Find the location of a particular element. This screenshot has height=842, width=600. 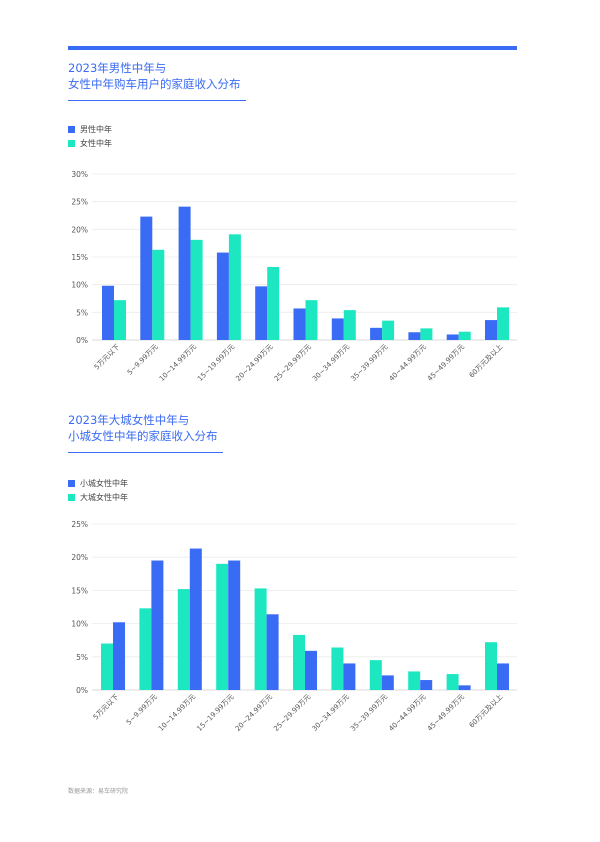

chart2-ytick-label: 15% is located at coordinates (79, 590).